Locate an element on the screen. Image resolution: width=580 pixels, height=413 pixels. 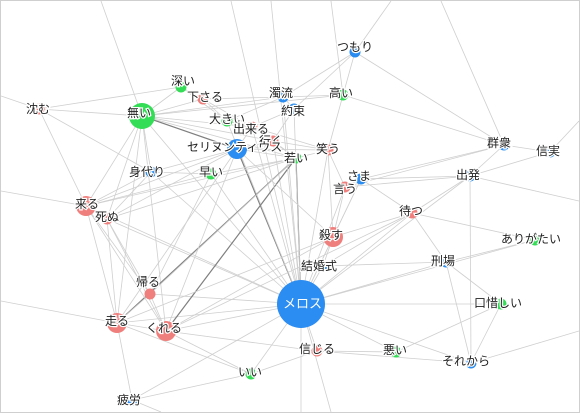
node-circle-iu is located at coordinates (345, 187).